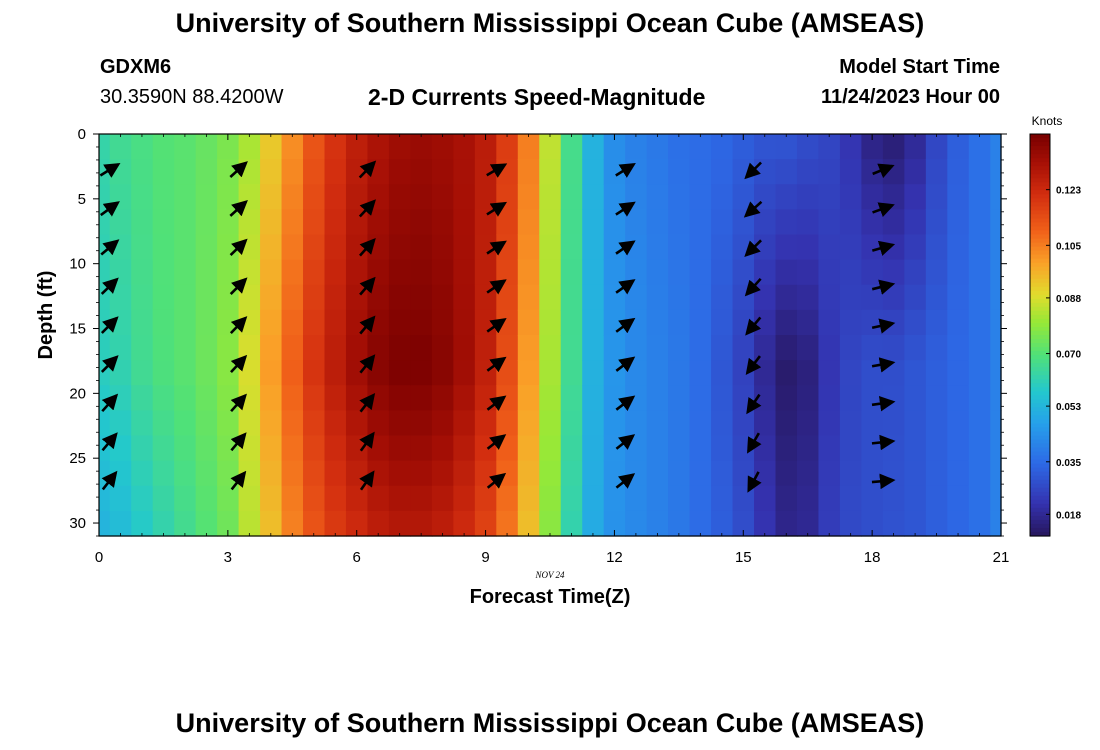  I want to click on y-tick-label: 10, so click(77, 264).